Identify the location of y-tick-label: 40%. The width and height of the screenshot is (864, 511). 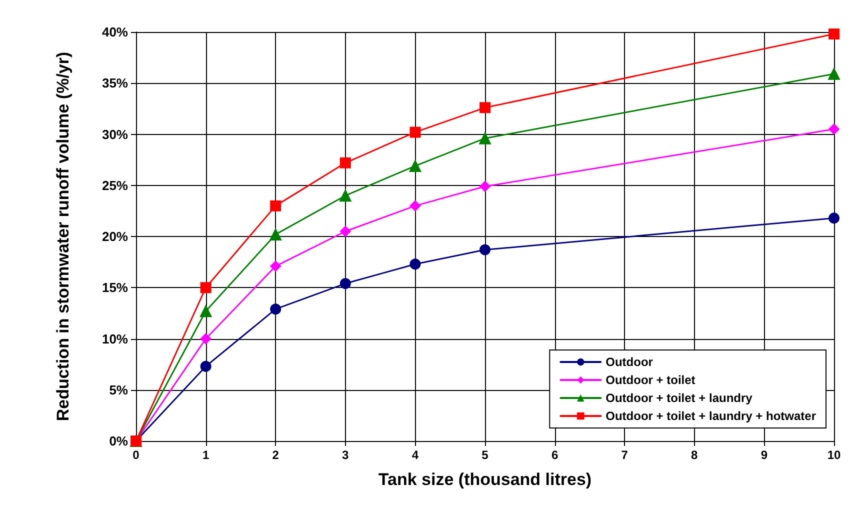
(115, 32).